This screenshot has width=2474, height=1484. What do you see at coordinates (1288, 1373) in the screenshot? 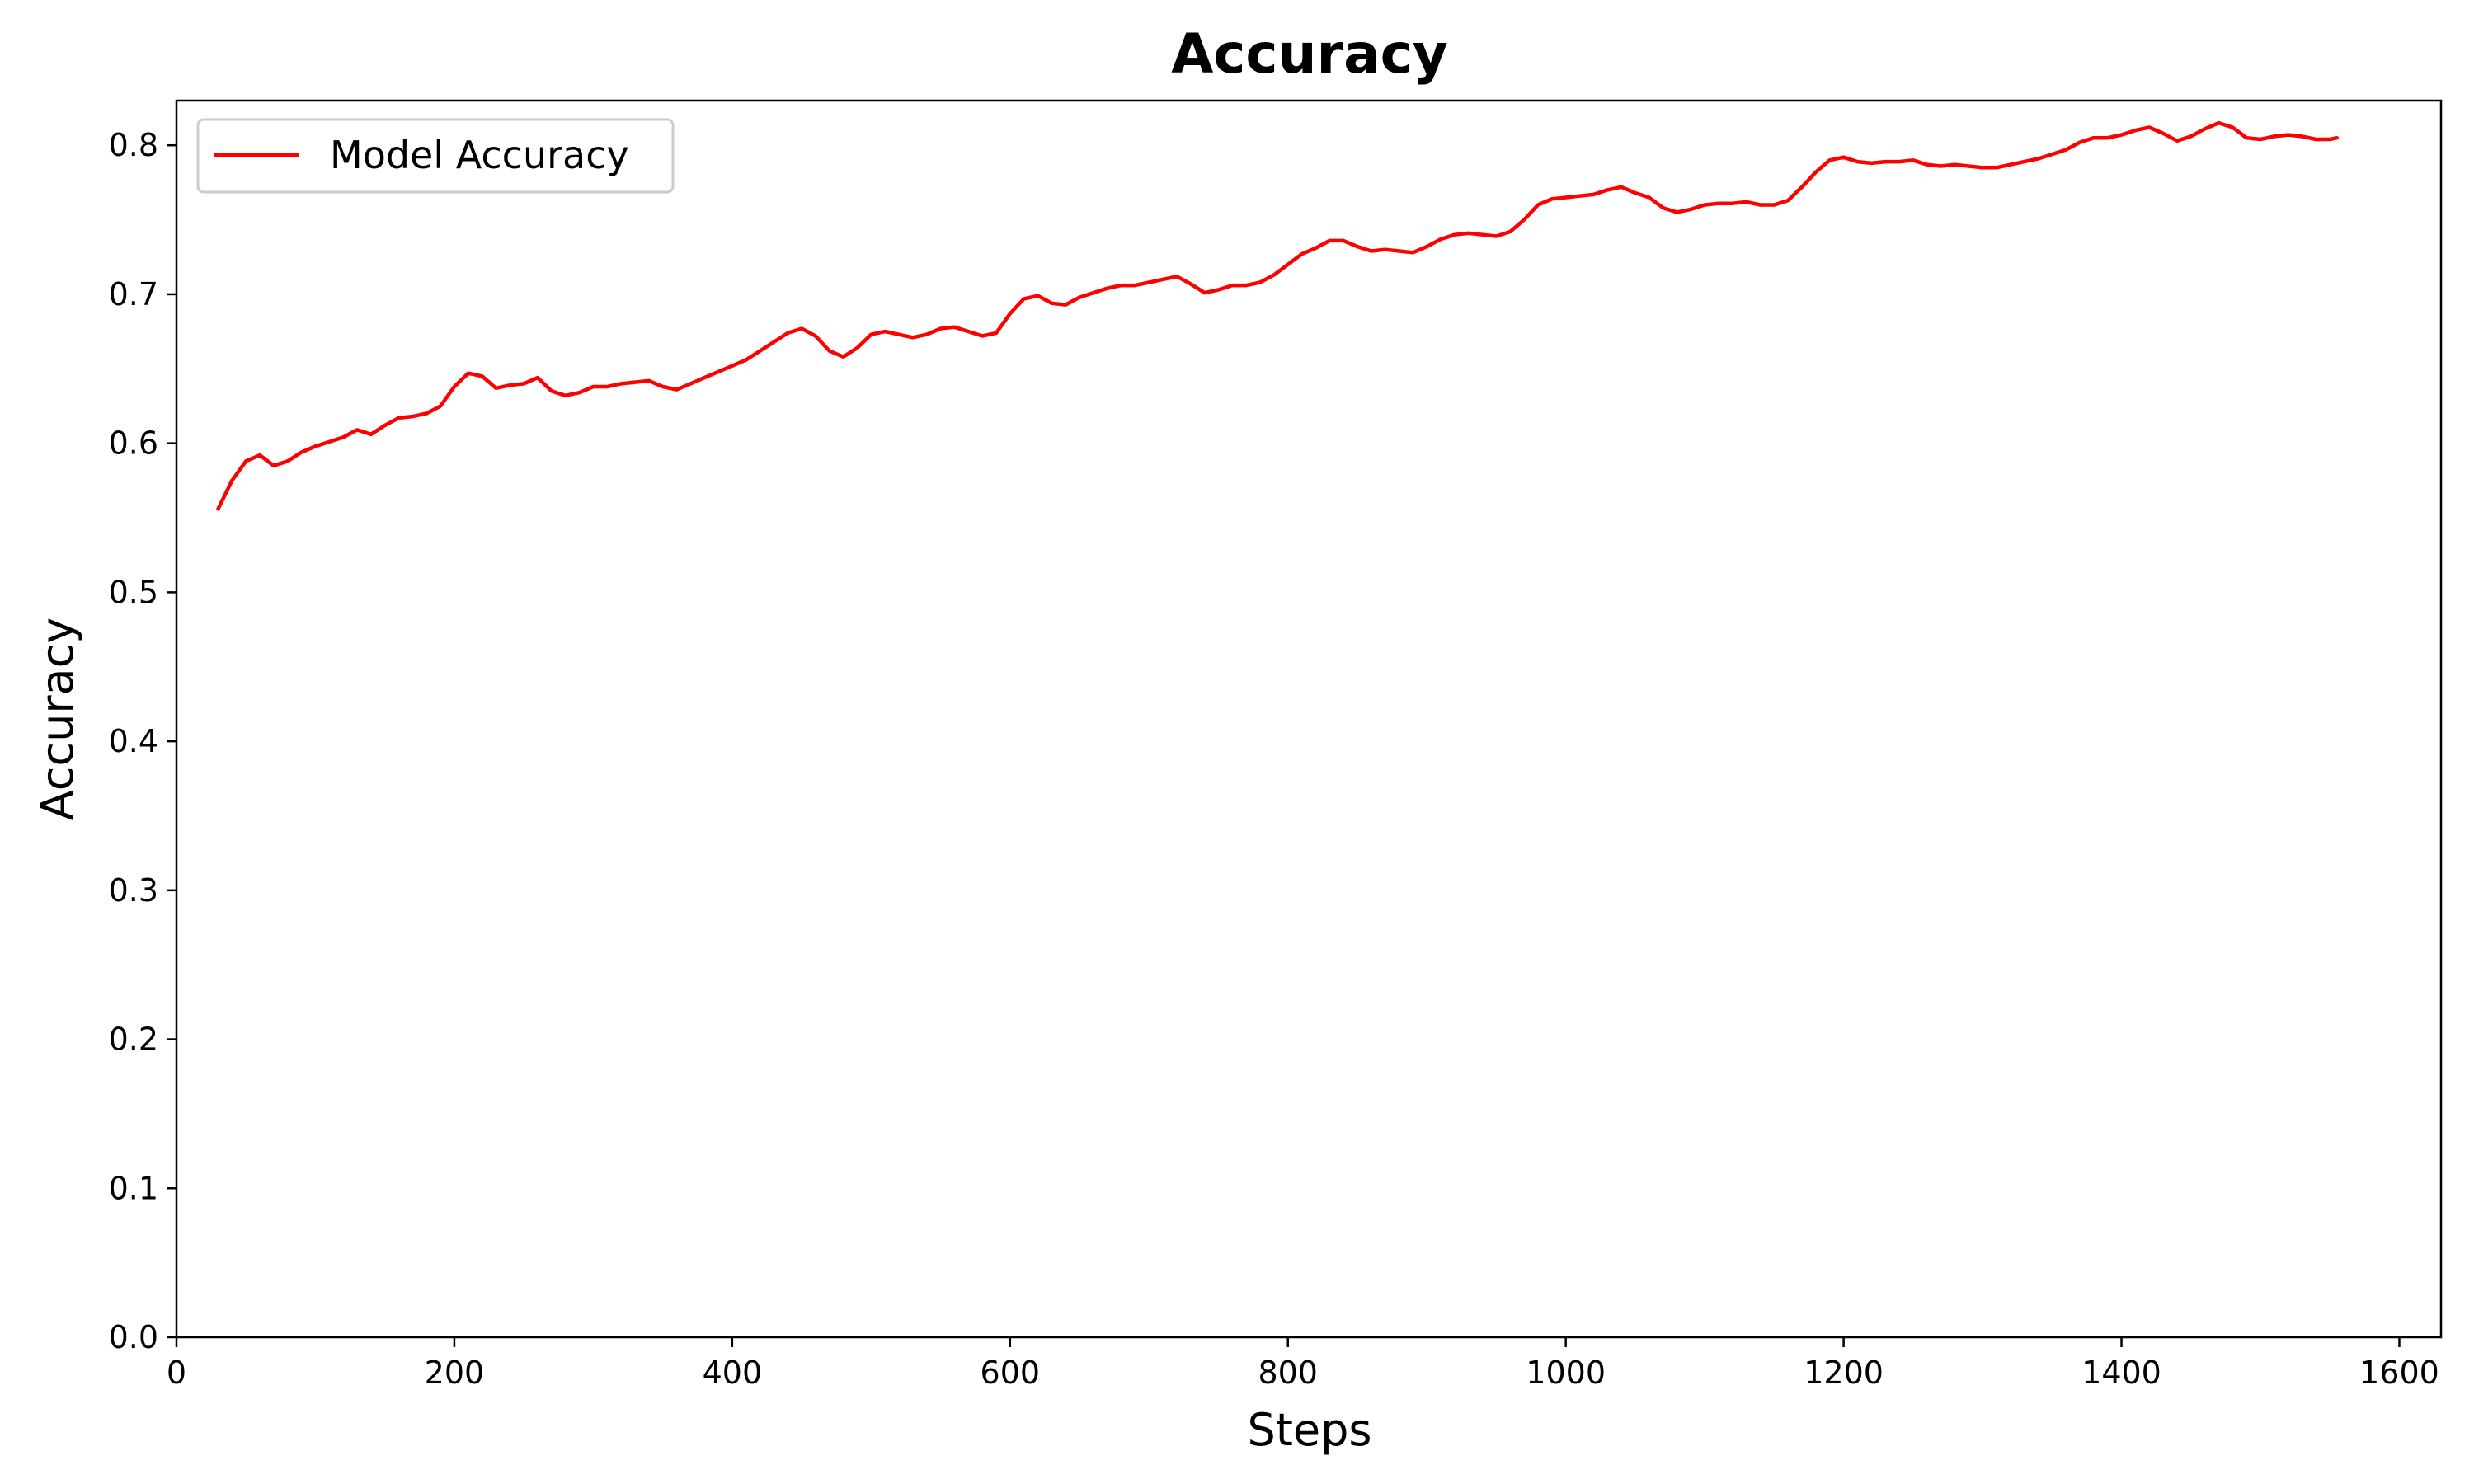
I see `x-tick-label: 800` at bounding box center [1288, 1373].